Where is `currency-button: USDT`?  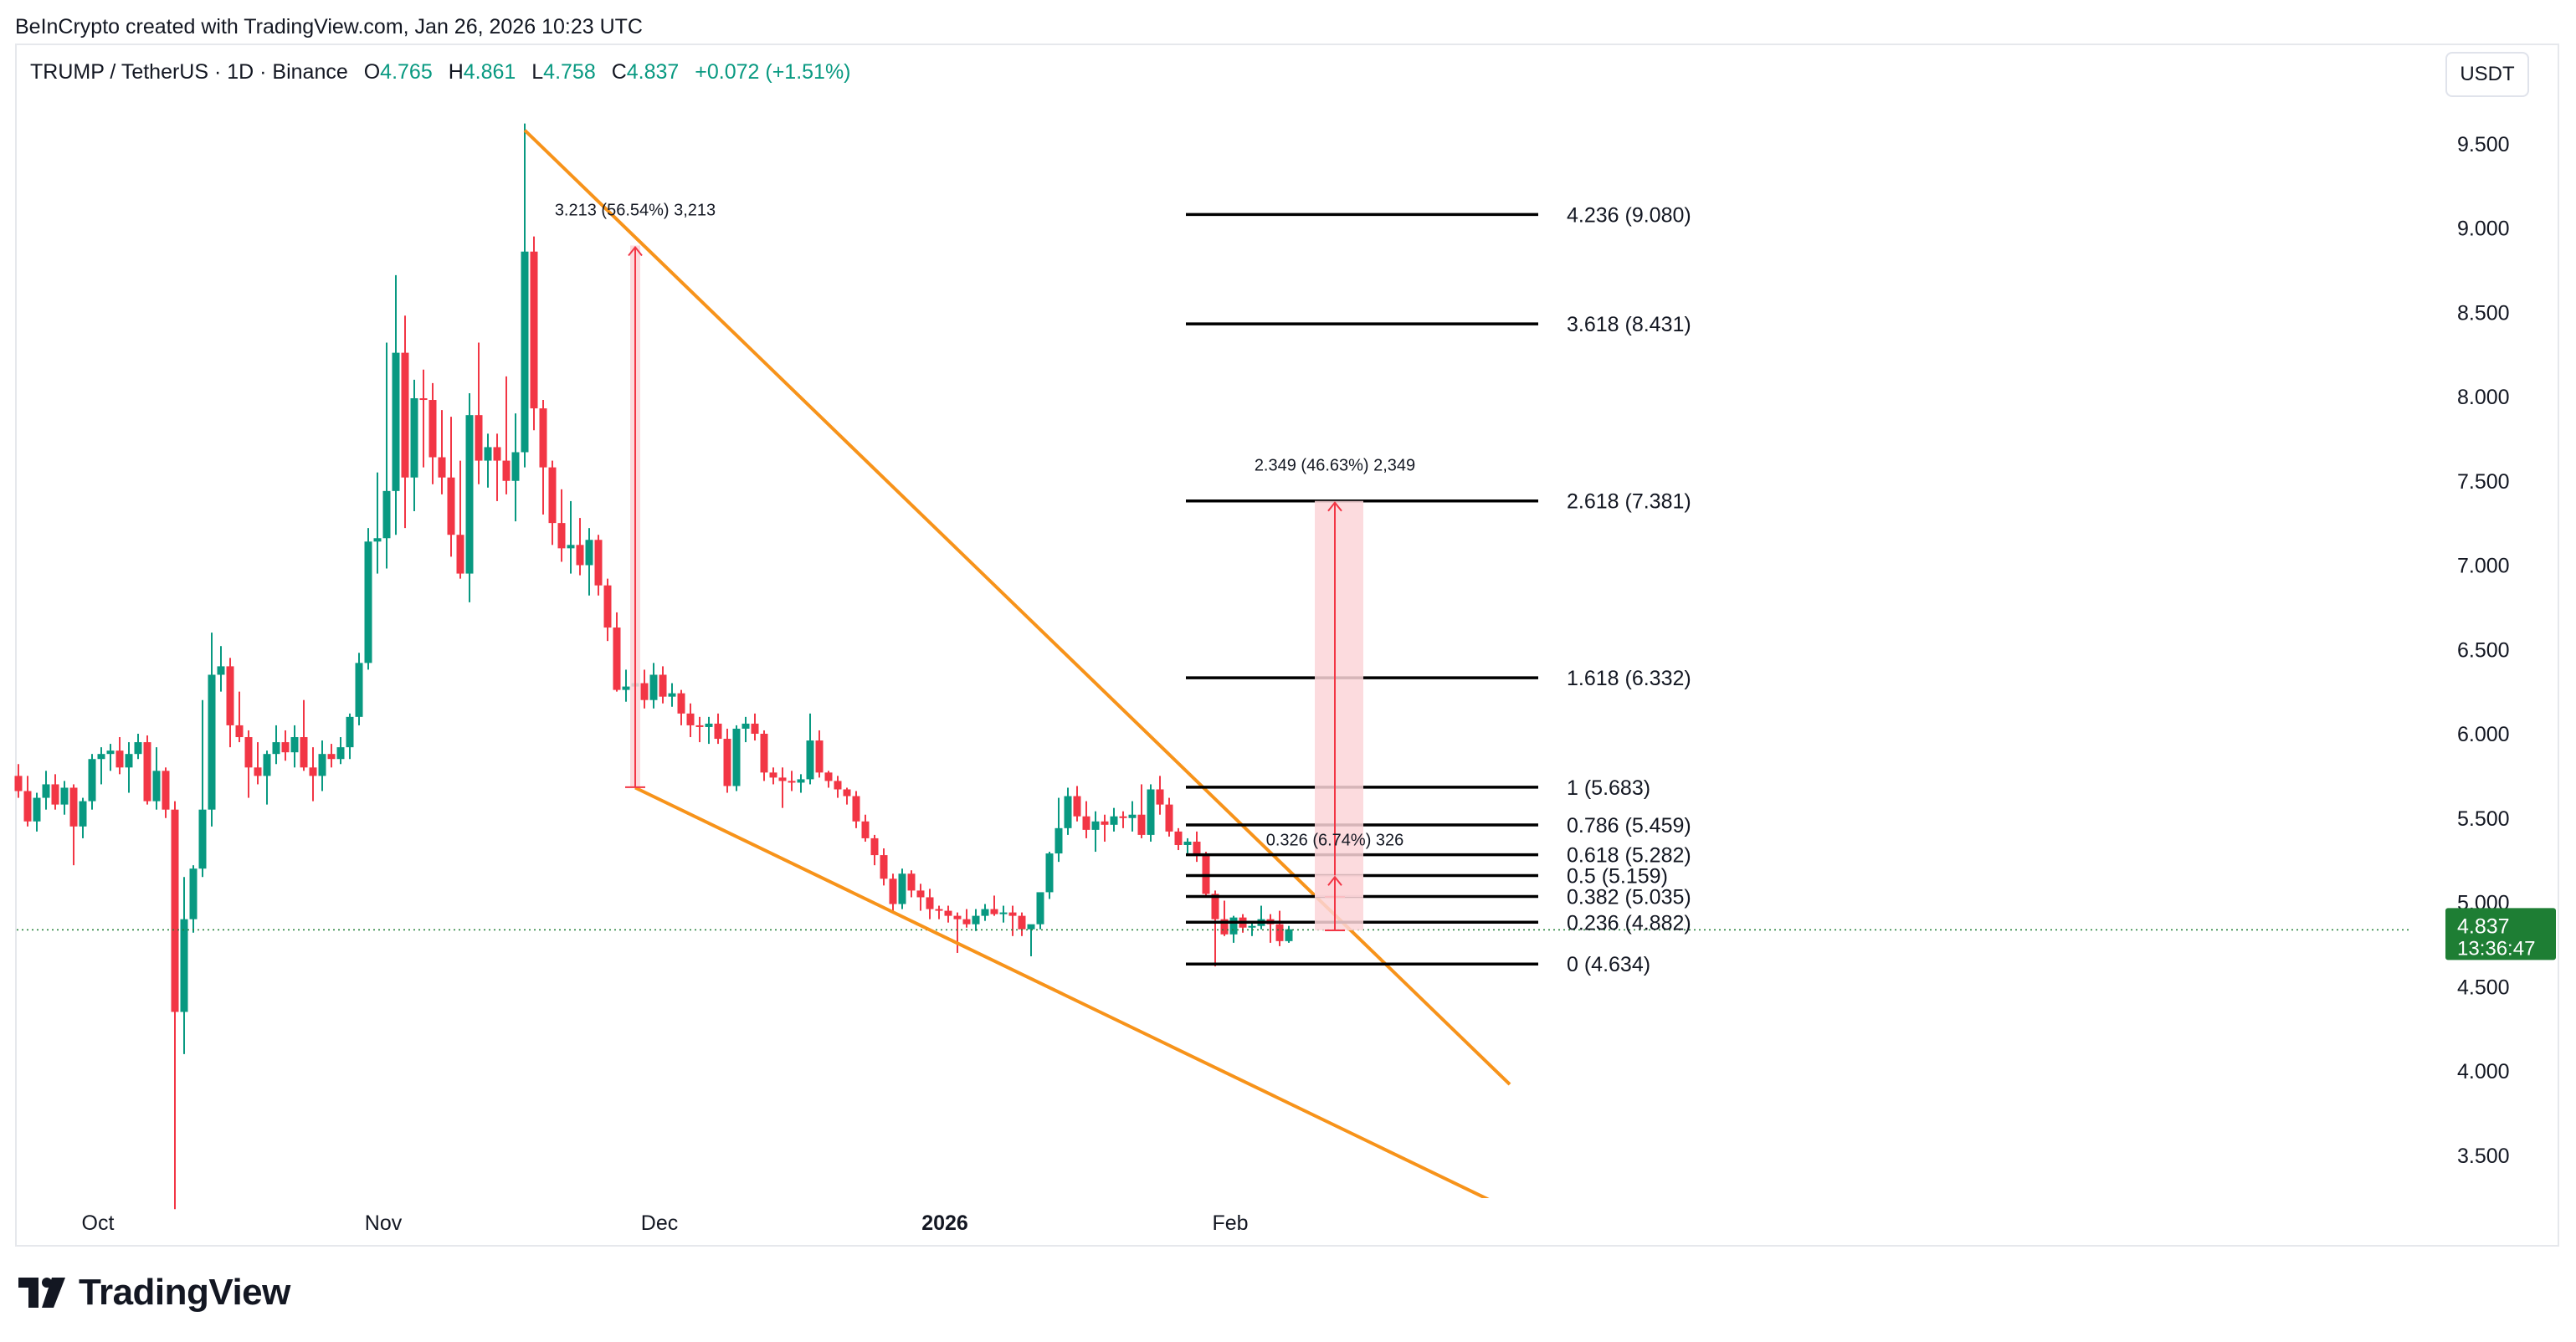
currency-button: USDT is located at coordinates (2487, 74).